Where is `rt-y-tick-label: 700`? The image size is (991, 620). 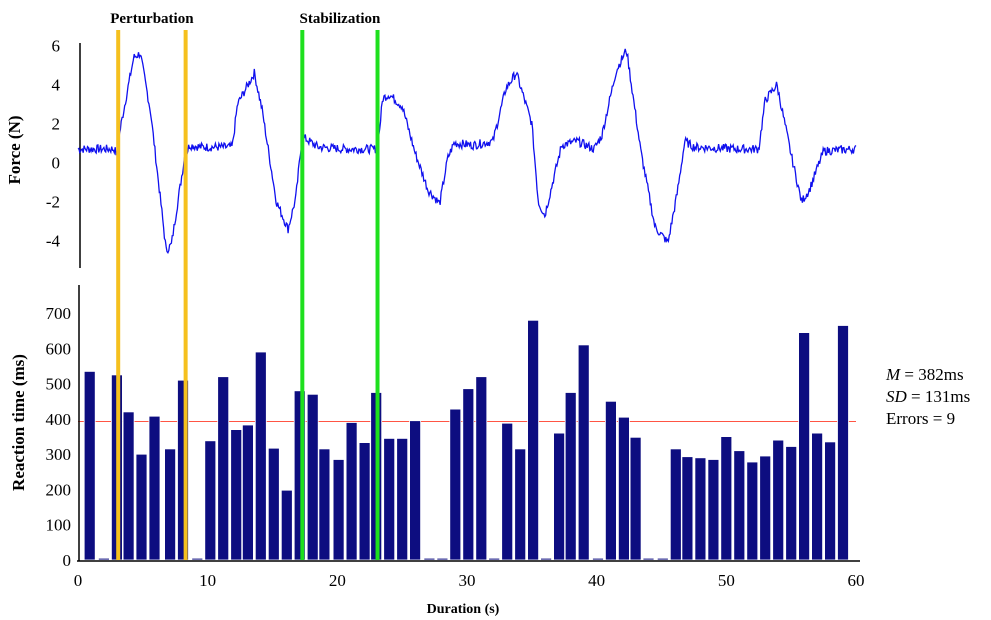 rt-y-tick-label: 700 is located at coordinates (59, 313).